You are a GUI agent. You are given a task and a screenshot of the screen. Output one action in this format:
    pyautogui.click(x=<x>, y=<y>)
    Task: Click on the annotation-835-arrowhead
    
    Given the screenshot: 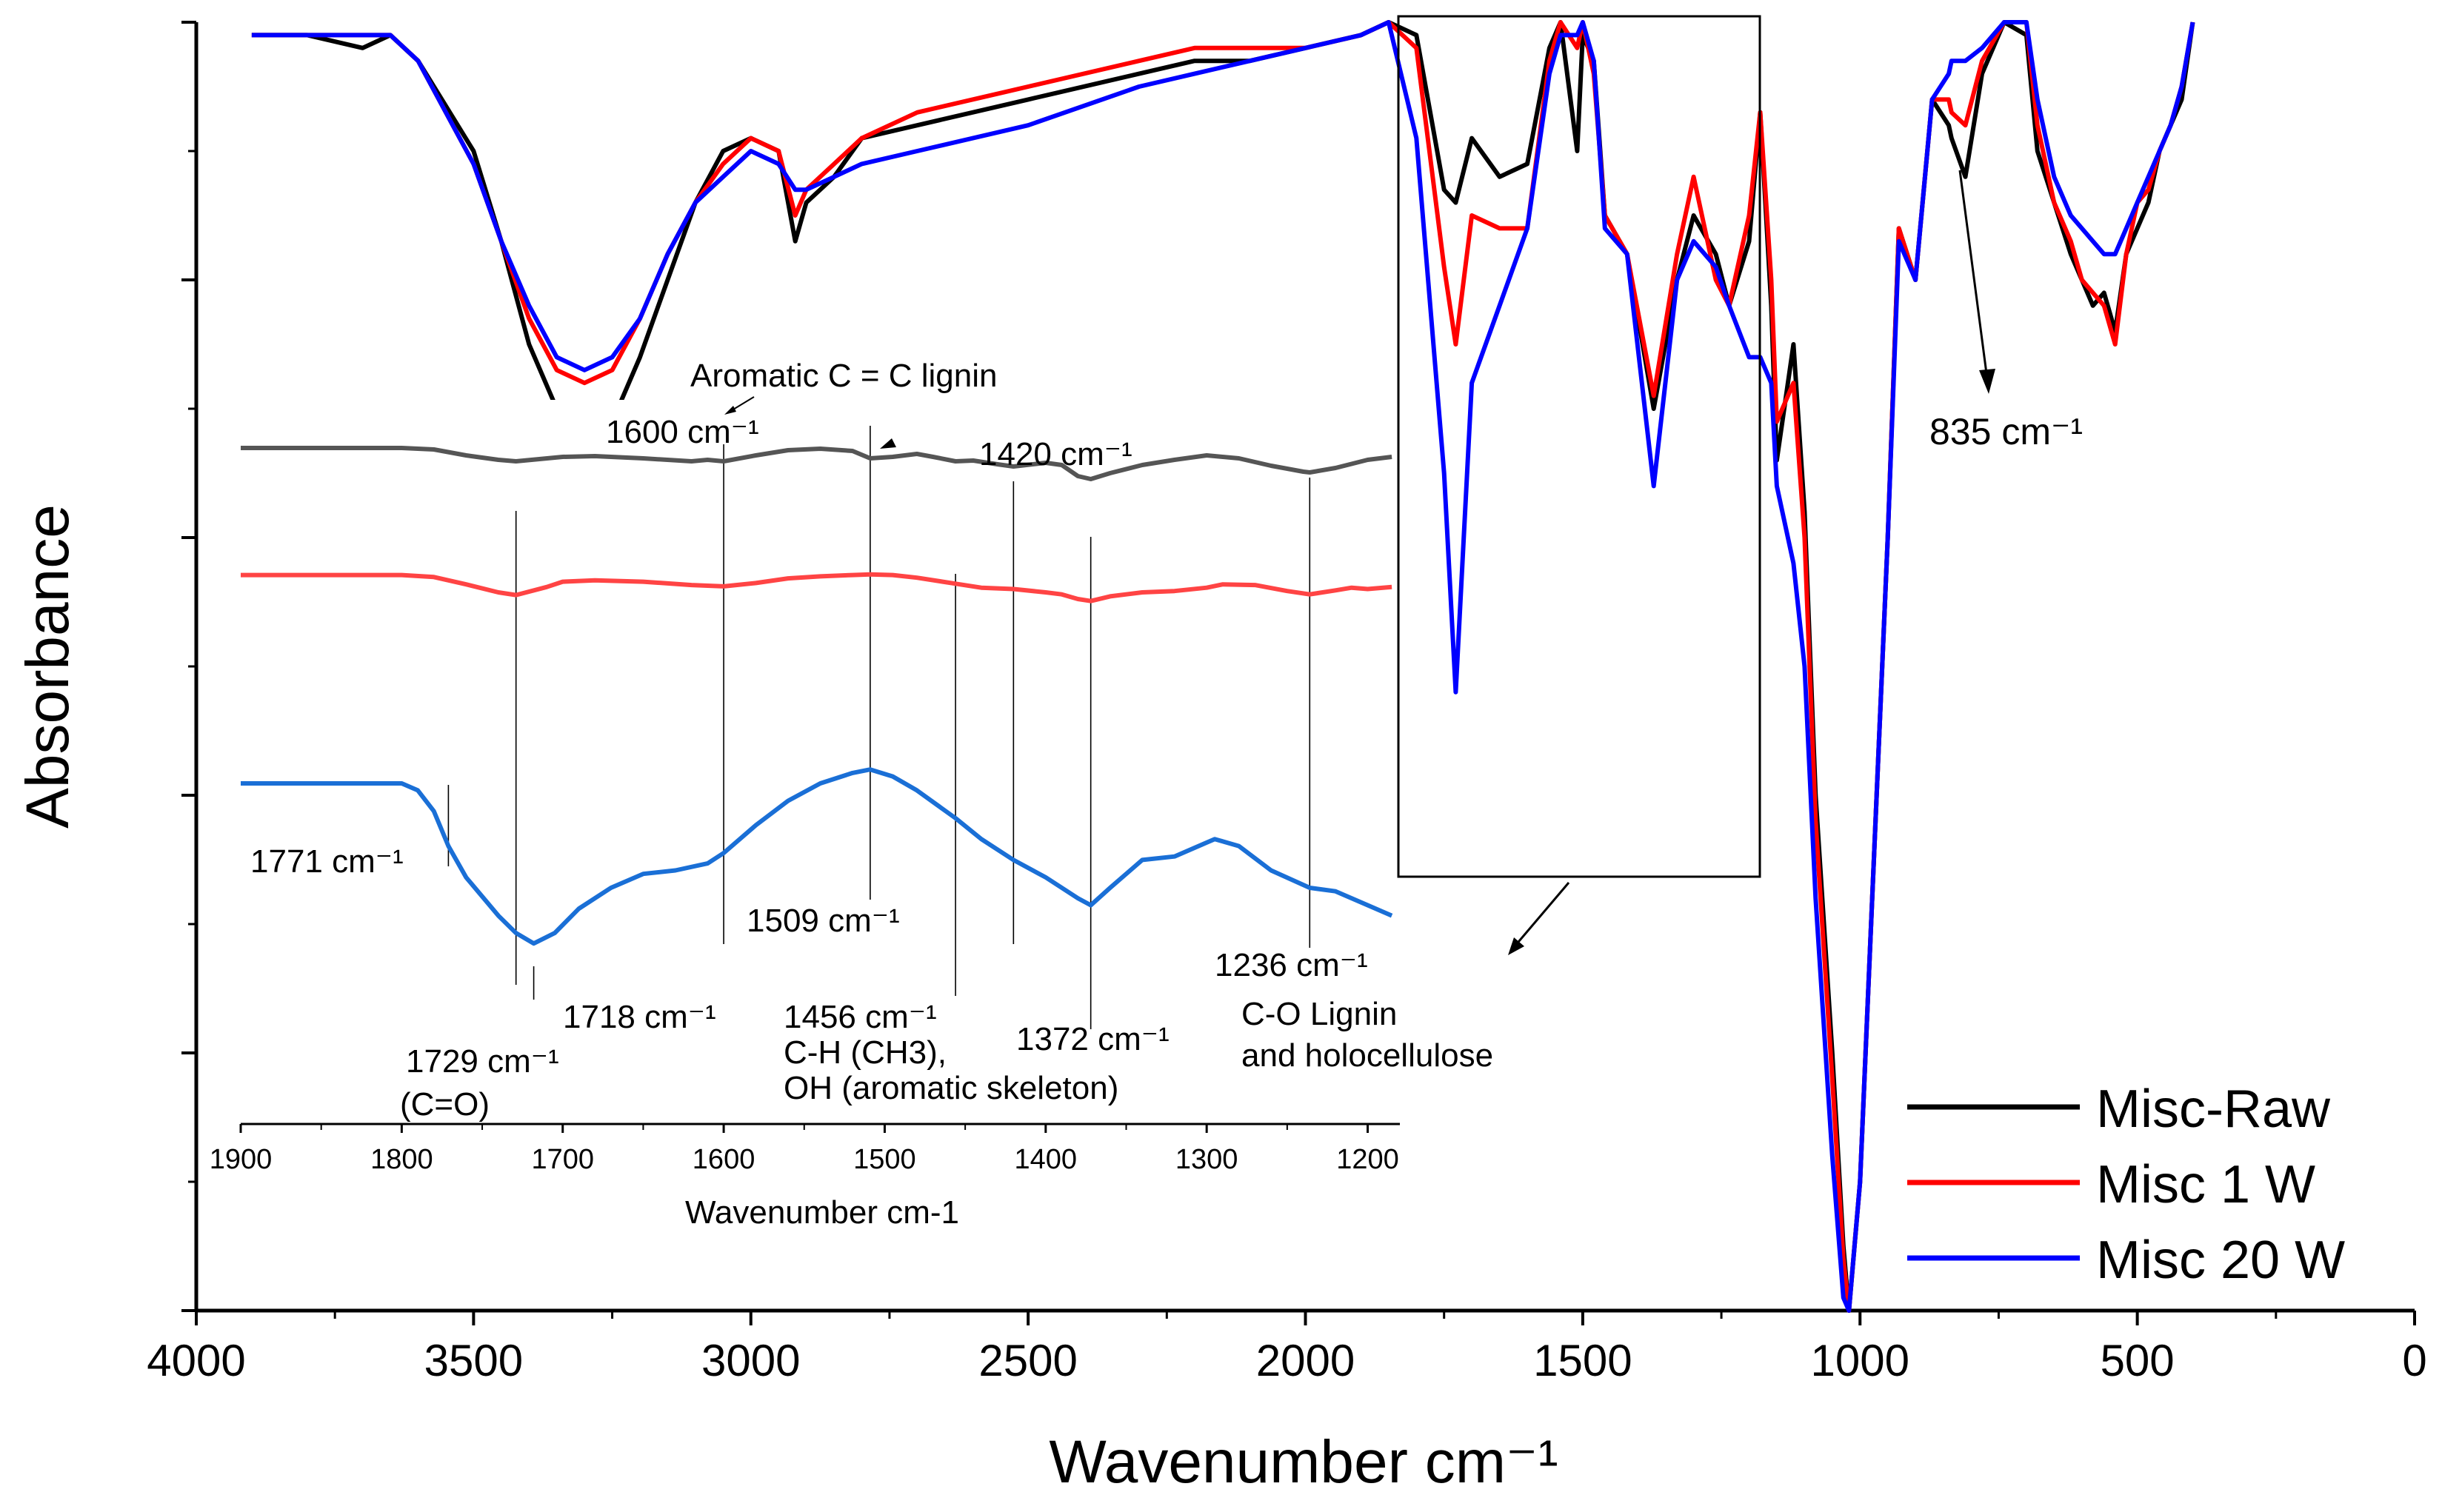 What is the action you would take?
    pyautogui.click(x=1987, y=381)
    